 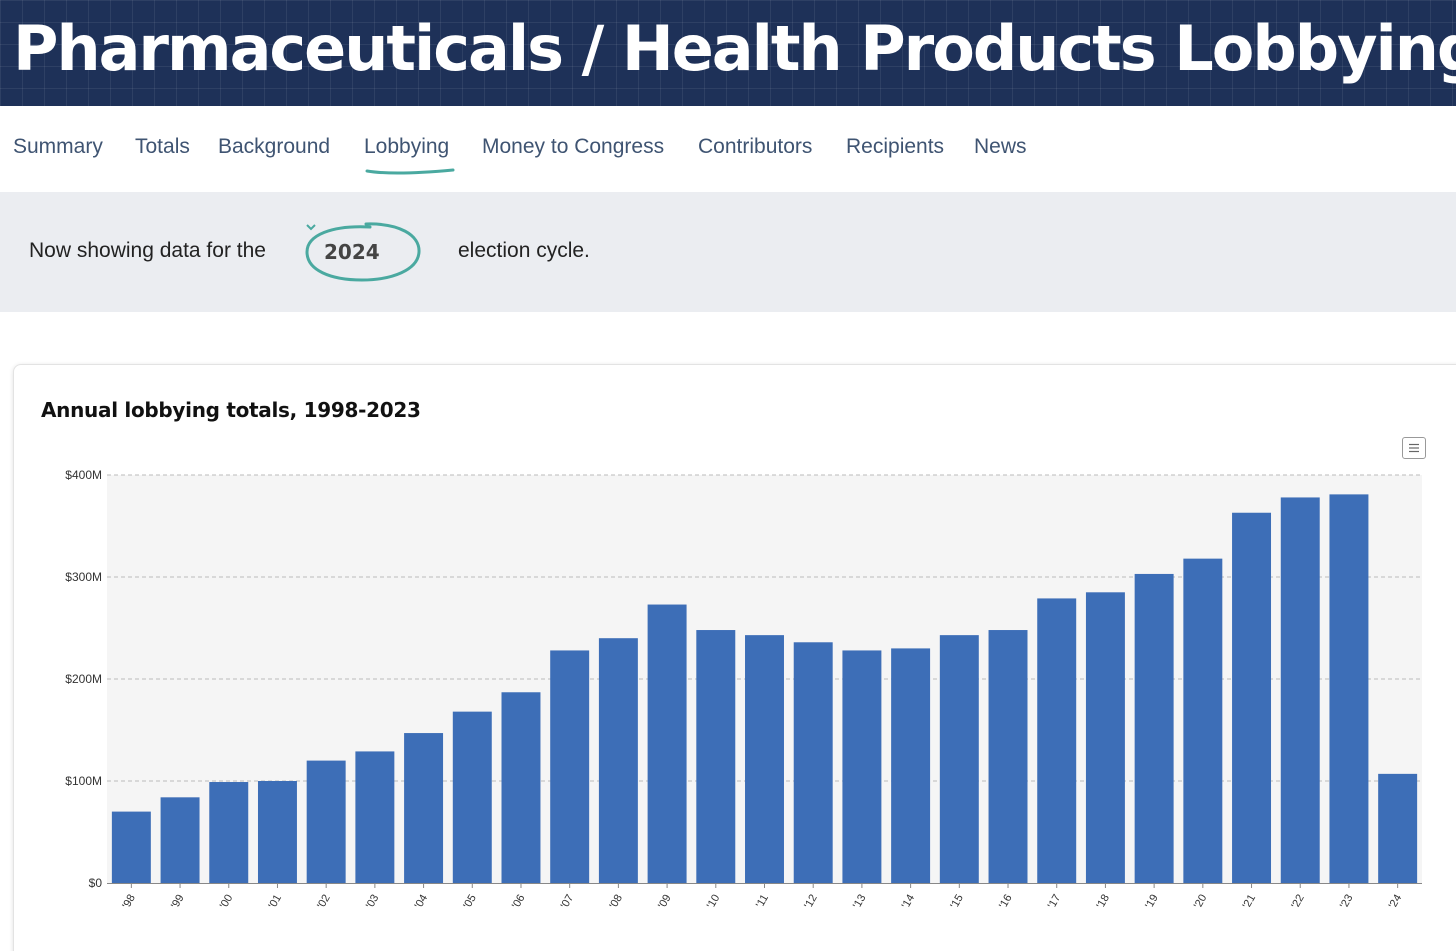 I want to click on y-tick-label: $100M, so click(x=83, y=781).